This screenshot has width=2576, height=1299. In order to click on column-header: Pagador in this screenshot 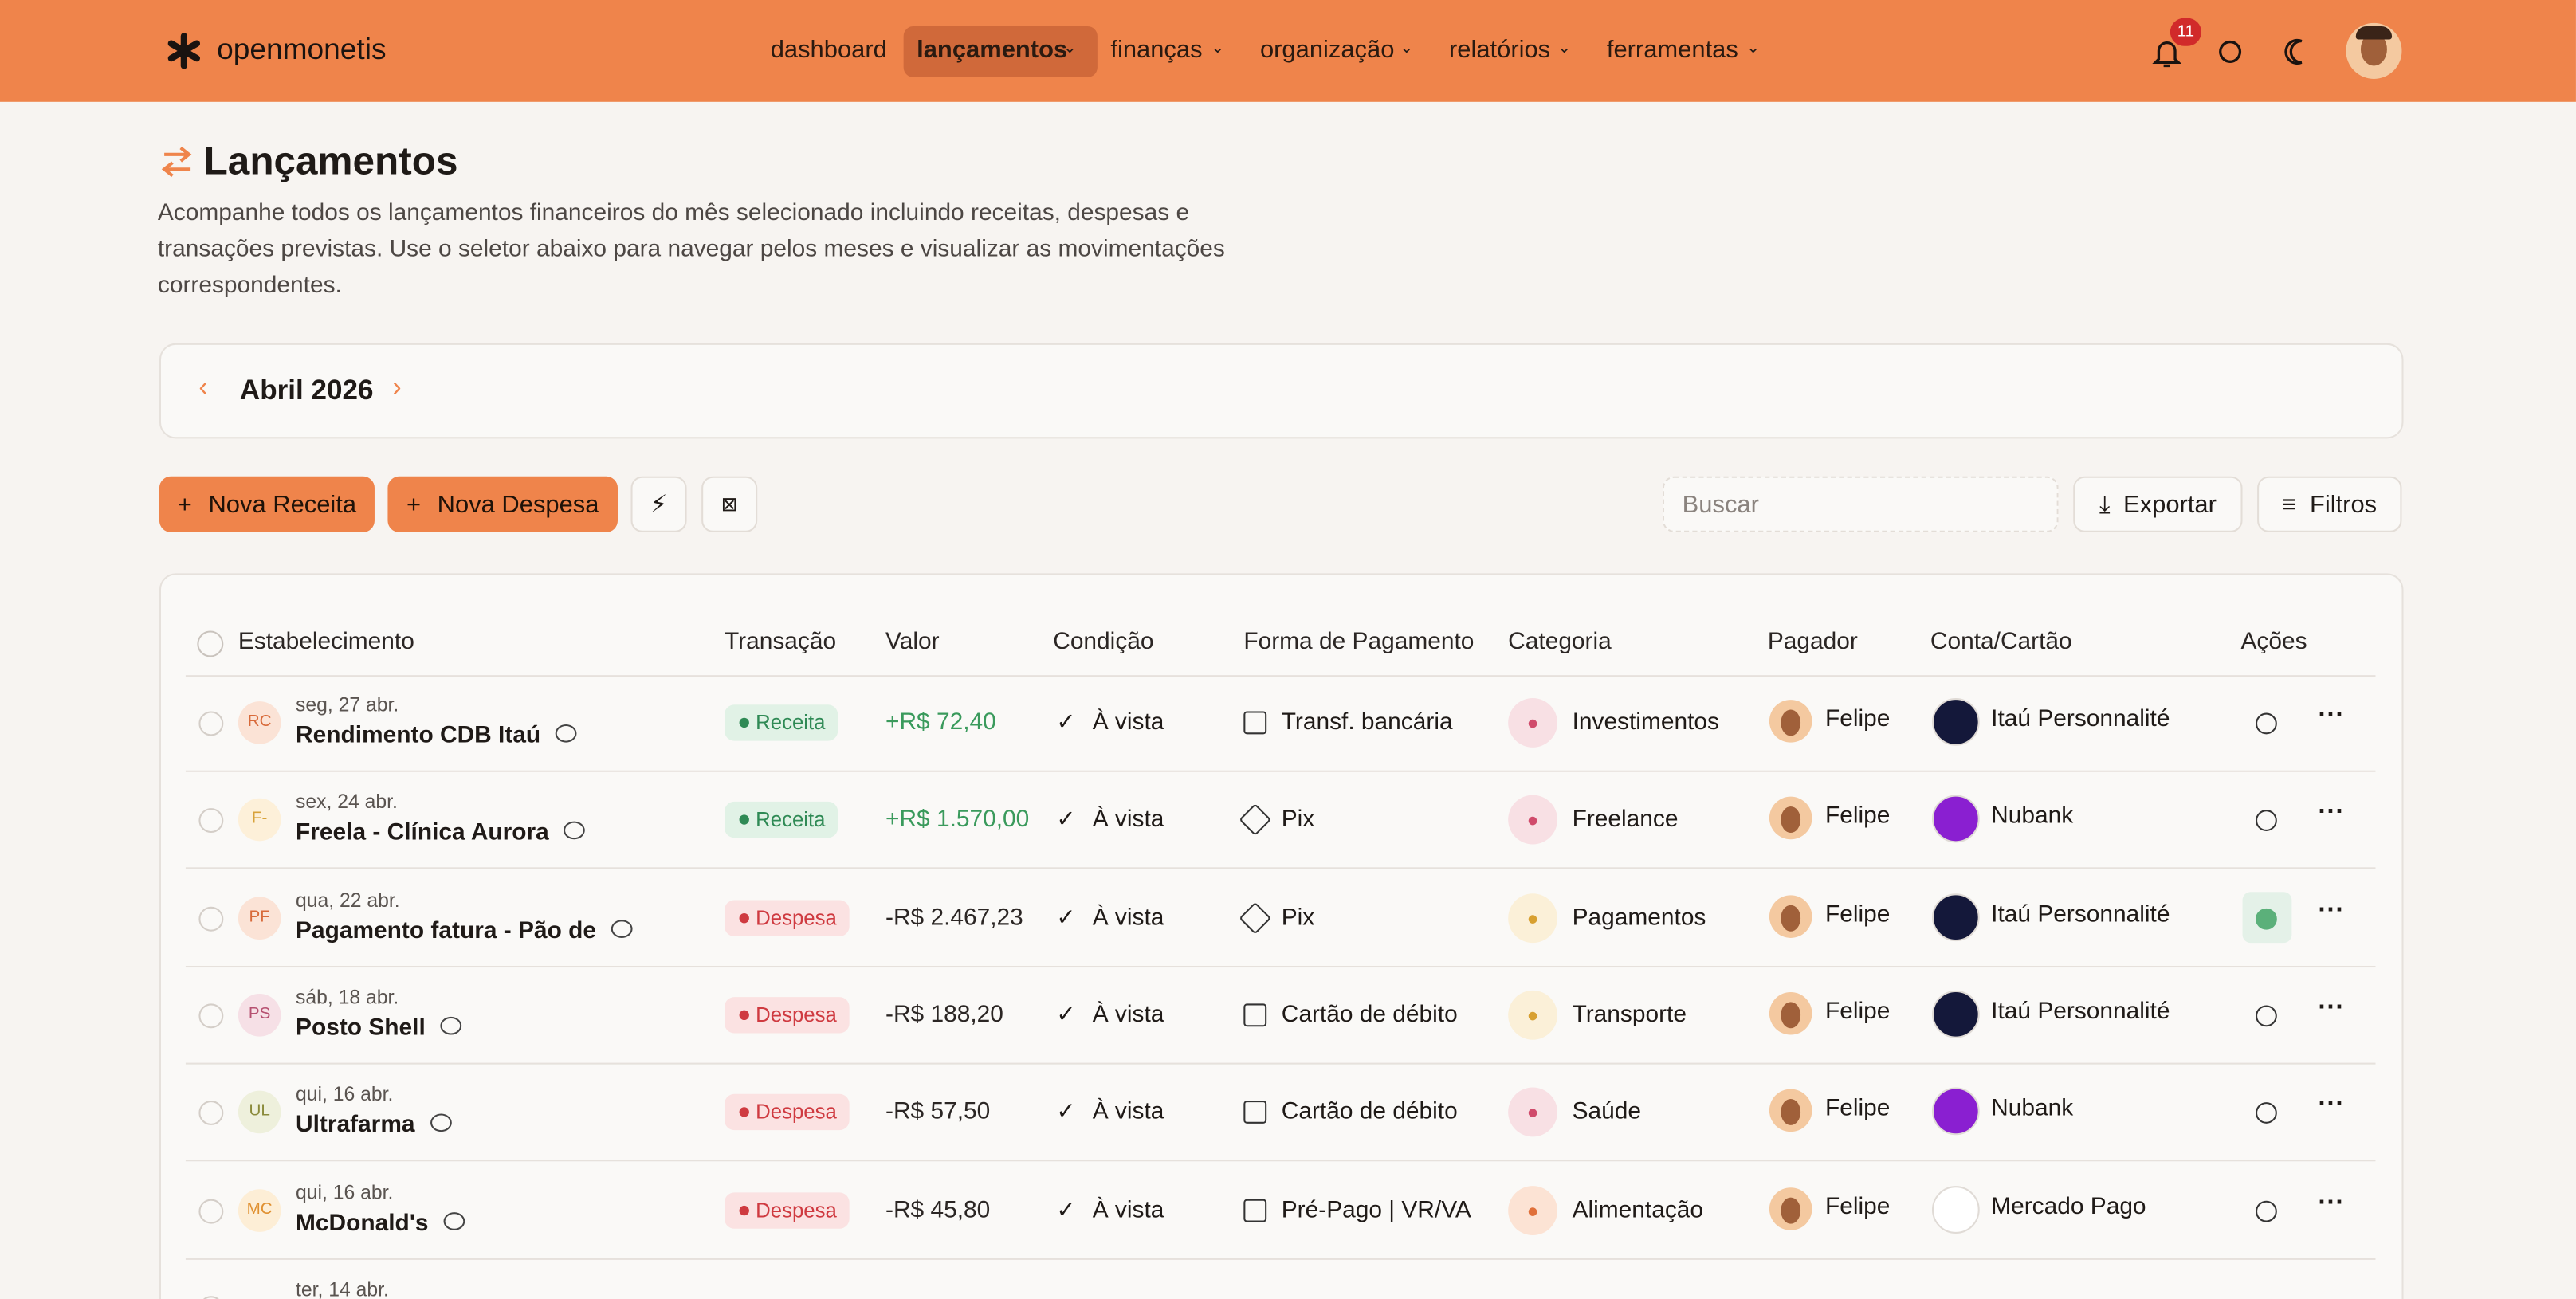, I will do `click(1812, 642)`.